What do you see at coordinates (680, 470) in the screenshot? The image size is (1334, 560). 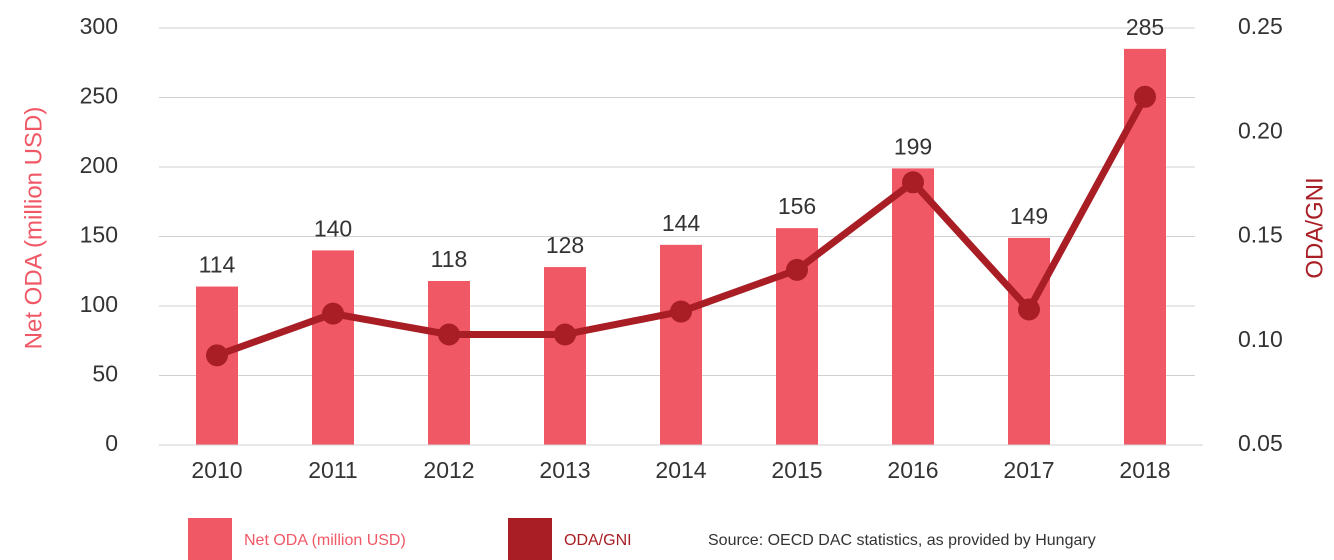 I see `x-tick-label: 2014` at bounding box center [680, 470].